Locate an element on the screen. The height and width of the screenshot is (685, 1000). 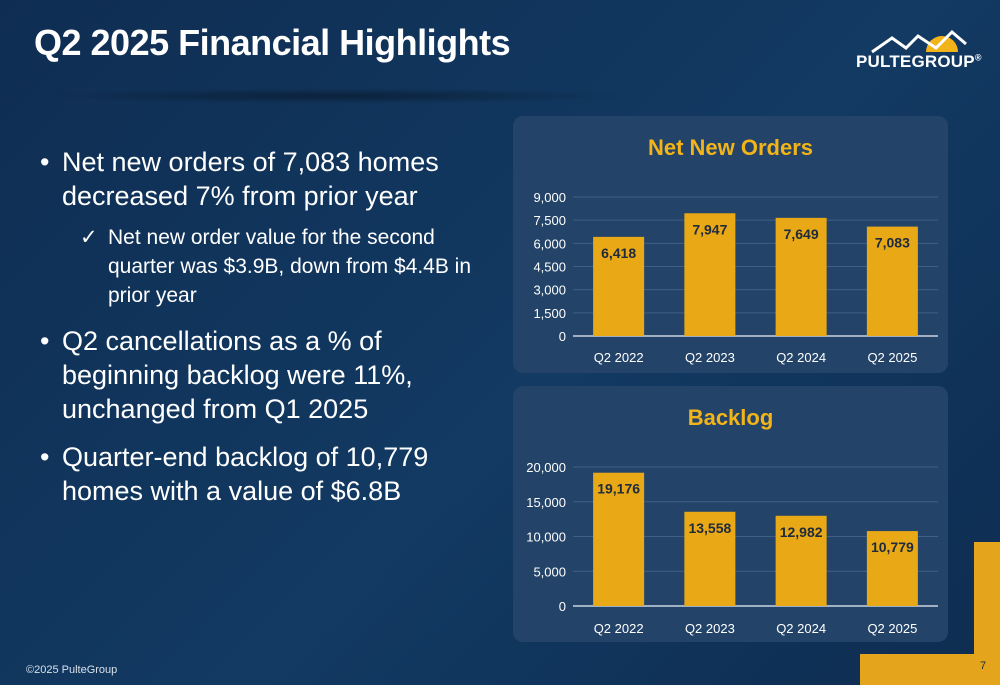
bar-value-label: 10,779 is located at coordinates (892, 547).